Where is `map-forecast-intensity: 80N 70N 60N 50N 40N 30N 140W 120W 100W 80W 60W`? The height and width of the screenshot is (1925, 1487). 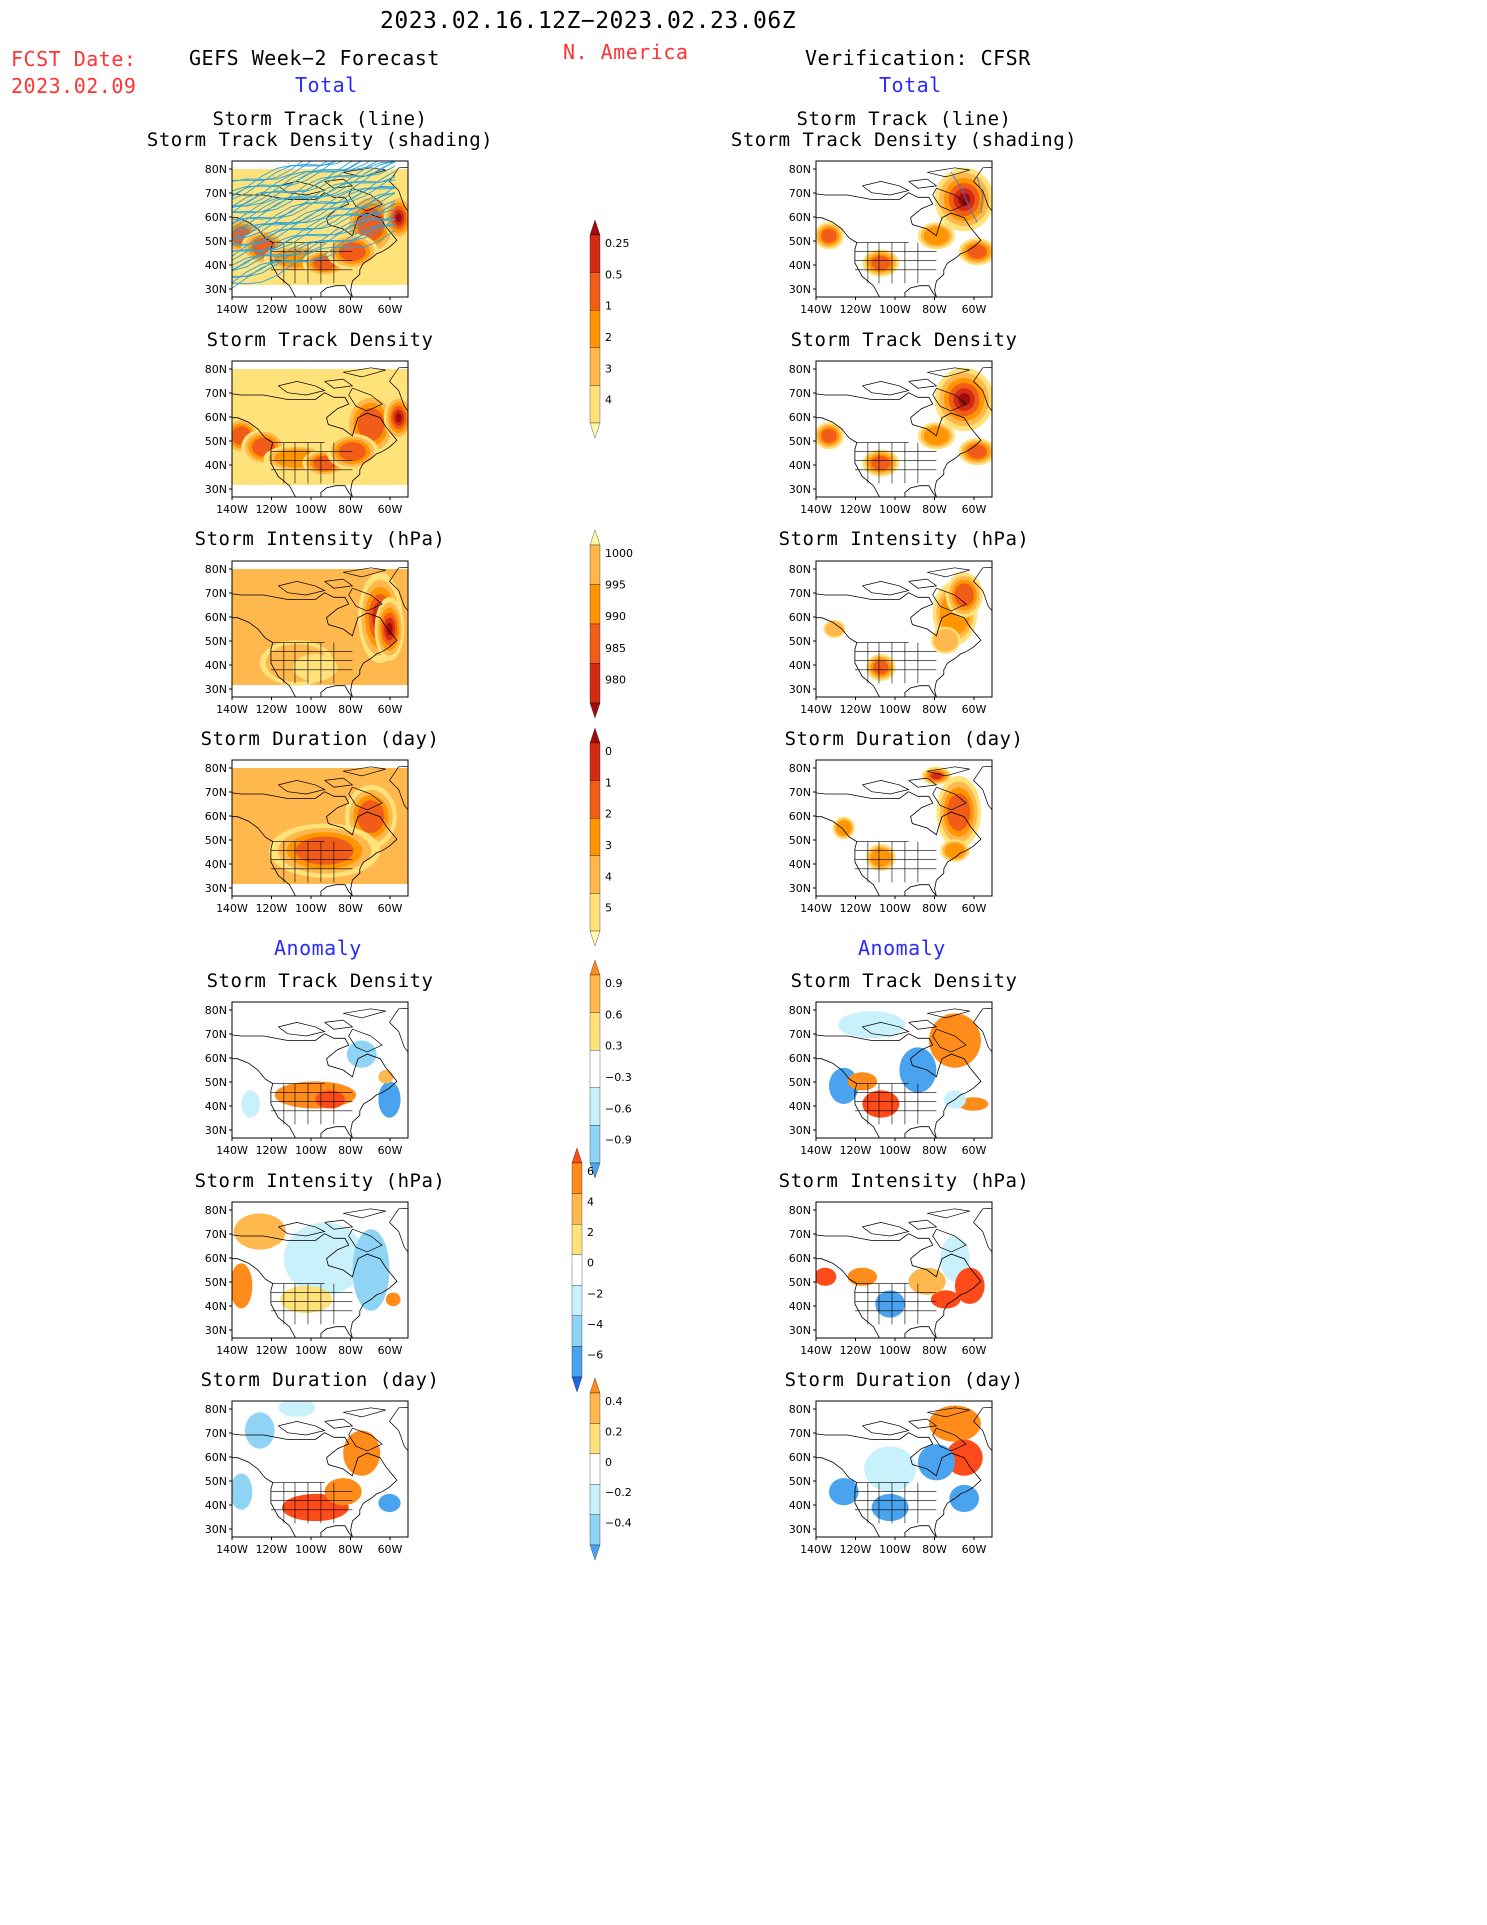 map-forecast-intensity: 80N 70N 60N 50N 40N 30N 140W 120W 100W 80W 60W is located at coordinates (307, 638).